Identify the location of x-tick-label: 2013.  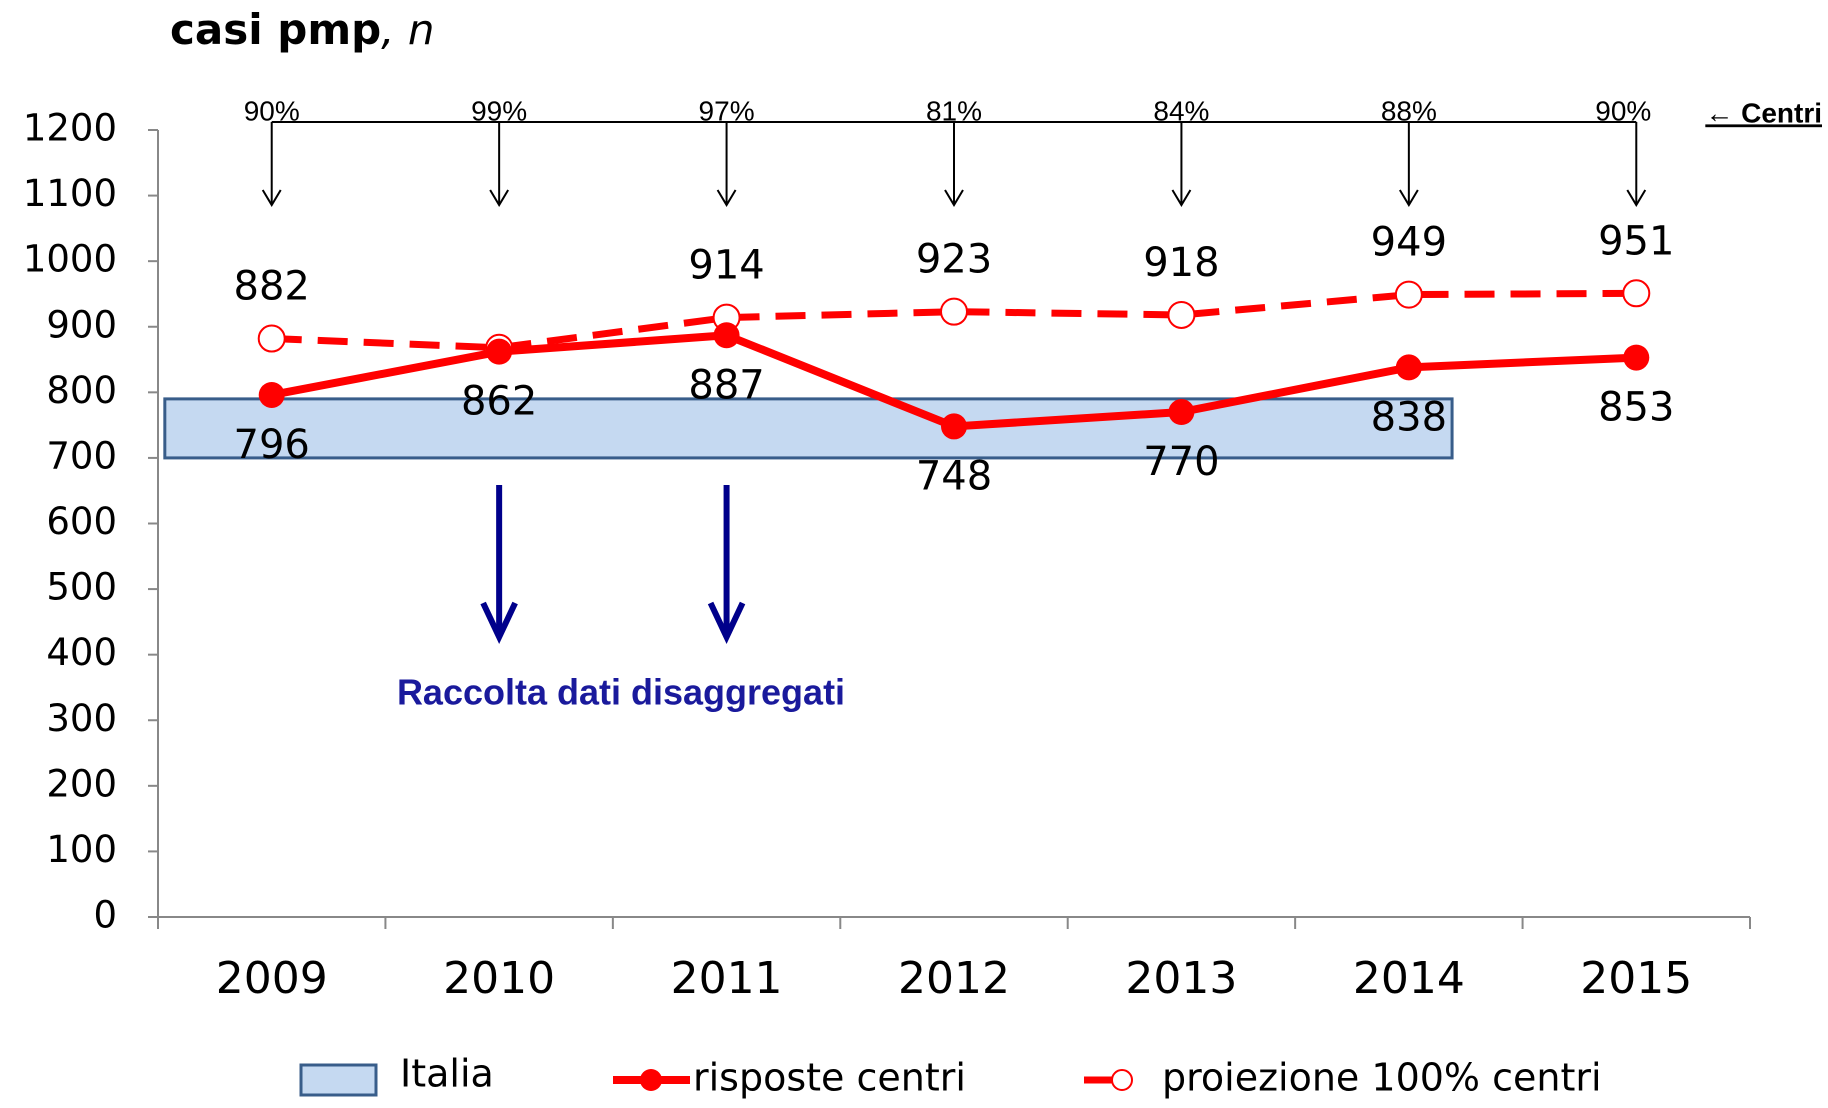
(1181, 978).